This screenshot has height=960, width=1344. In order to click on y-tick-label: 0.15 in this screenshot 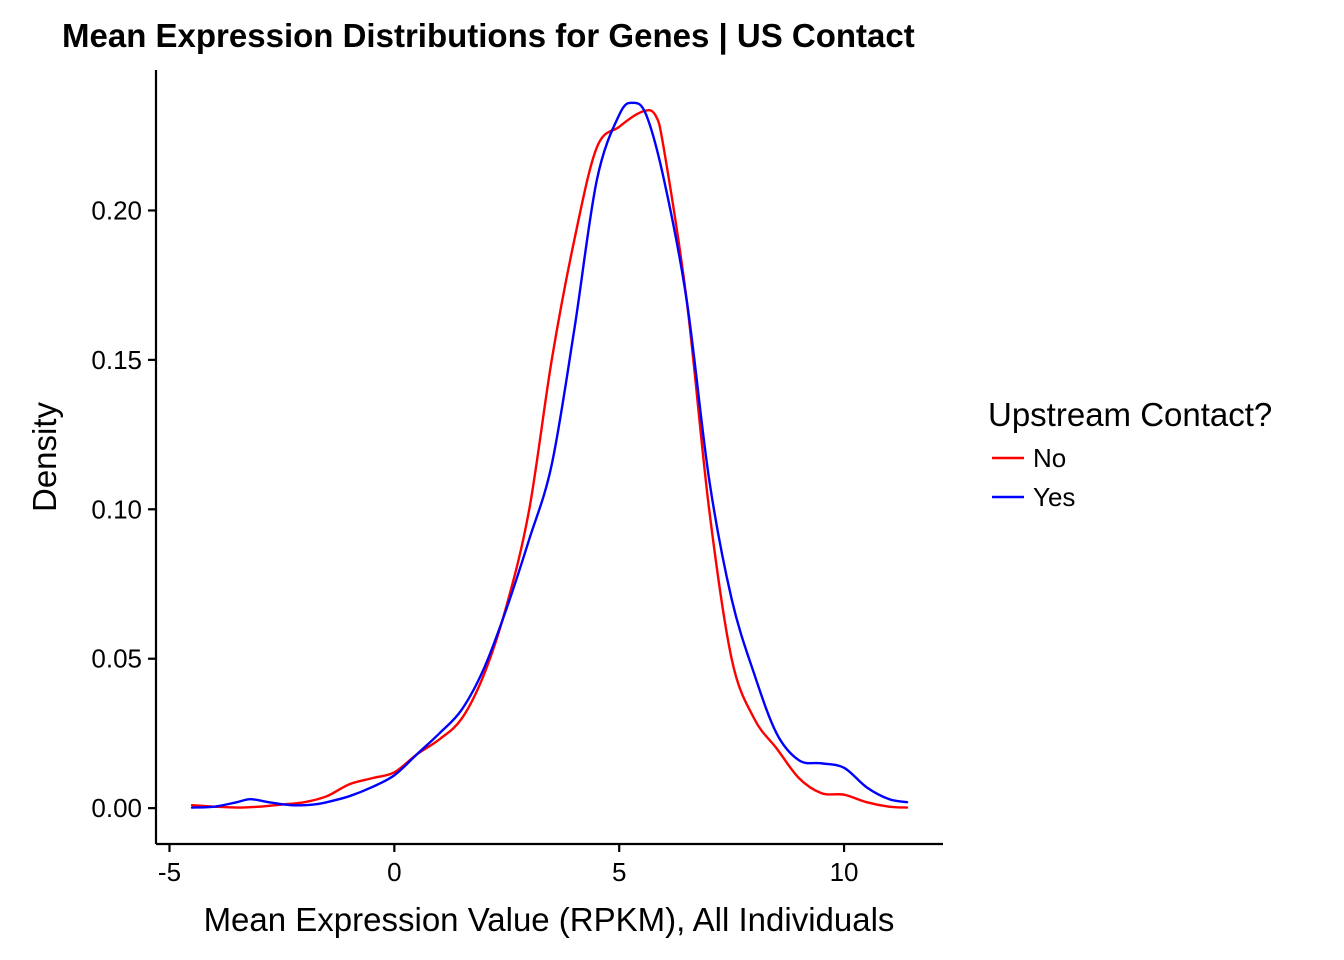, I will do `click(116, 360)`.